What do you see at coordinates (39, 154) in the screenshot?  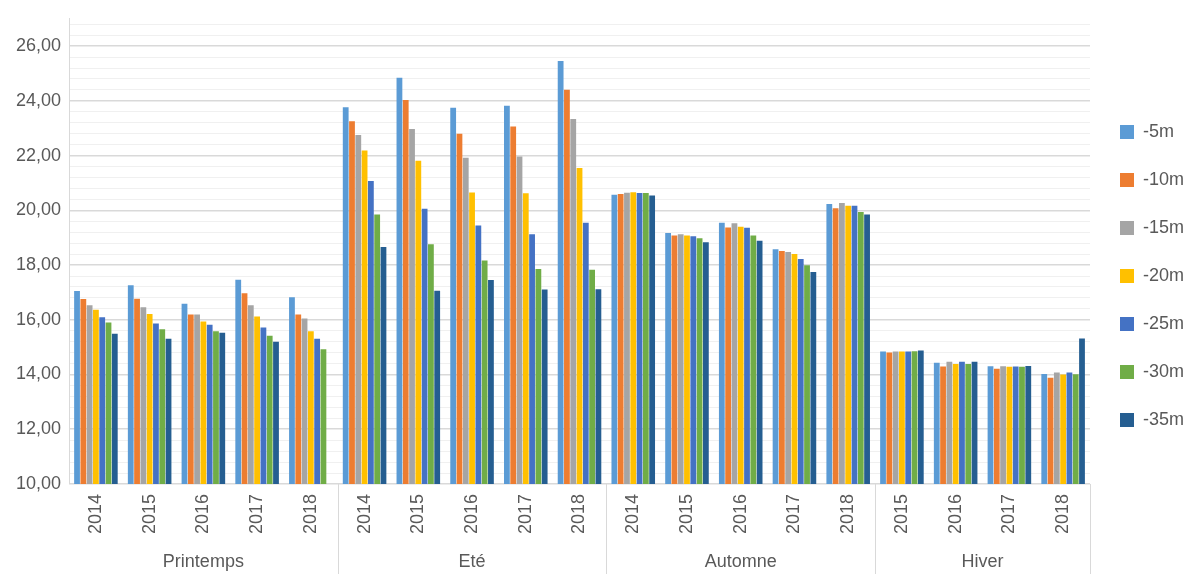 I see `y-tick-label: 22,00` at bounding box center [39, 154].